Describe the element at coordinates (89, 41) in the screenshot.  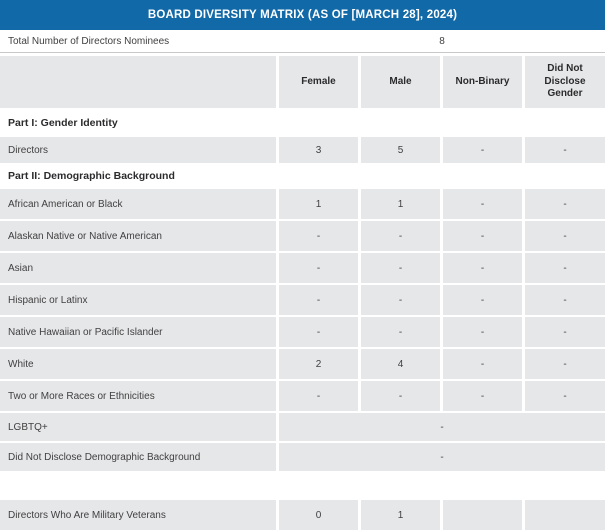
I see `total-directors-label: Total Number of Directors Nominees` at that location.